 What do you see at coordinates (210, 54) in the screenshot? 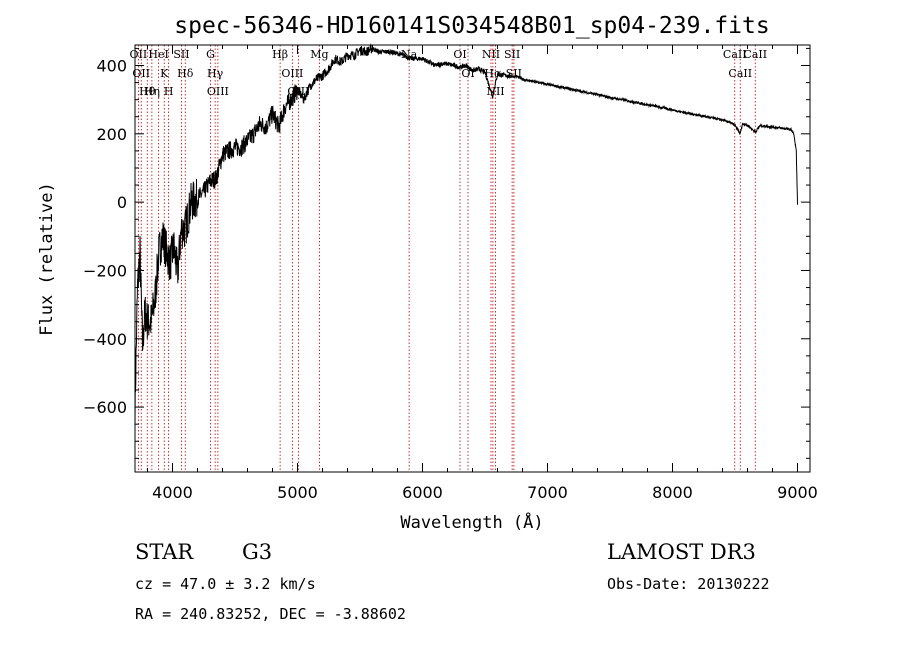
I see `line-label: G` at bounding box center [210, 54].